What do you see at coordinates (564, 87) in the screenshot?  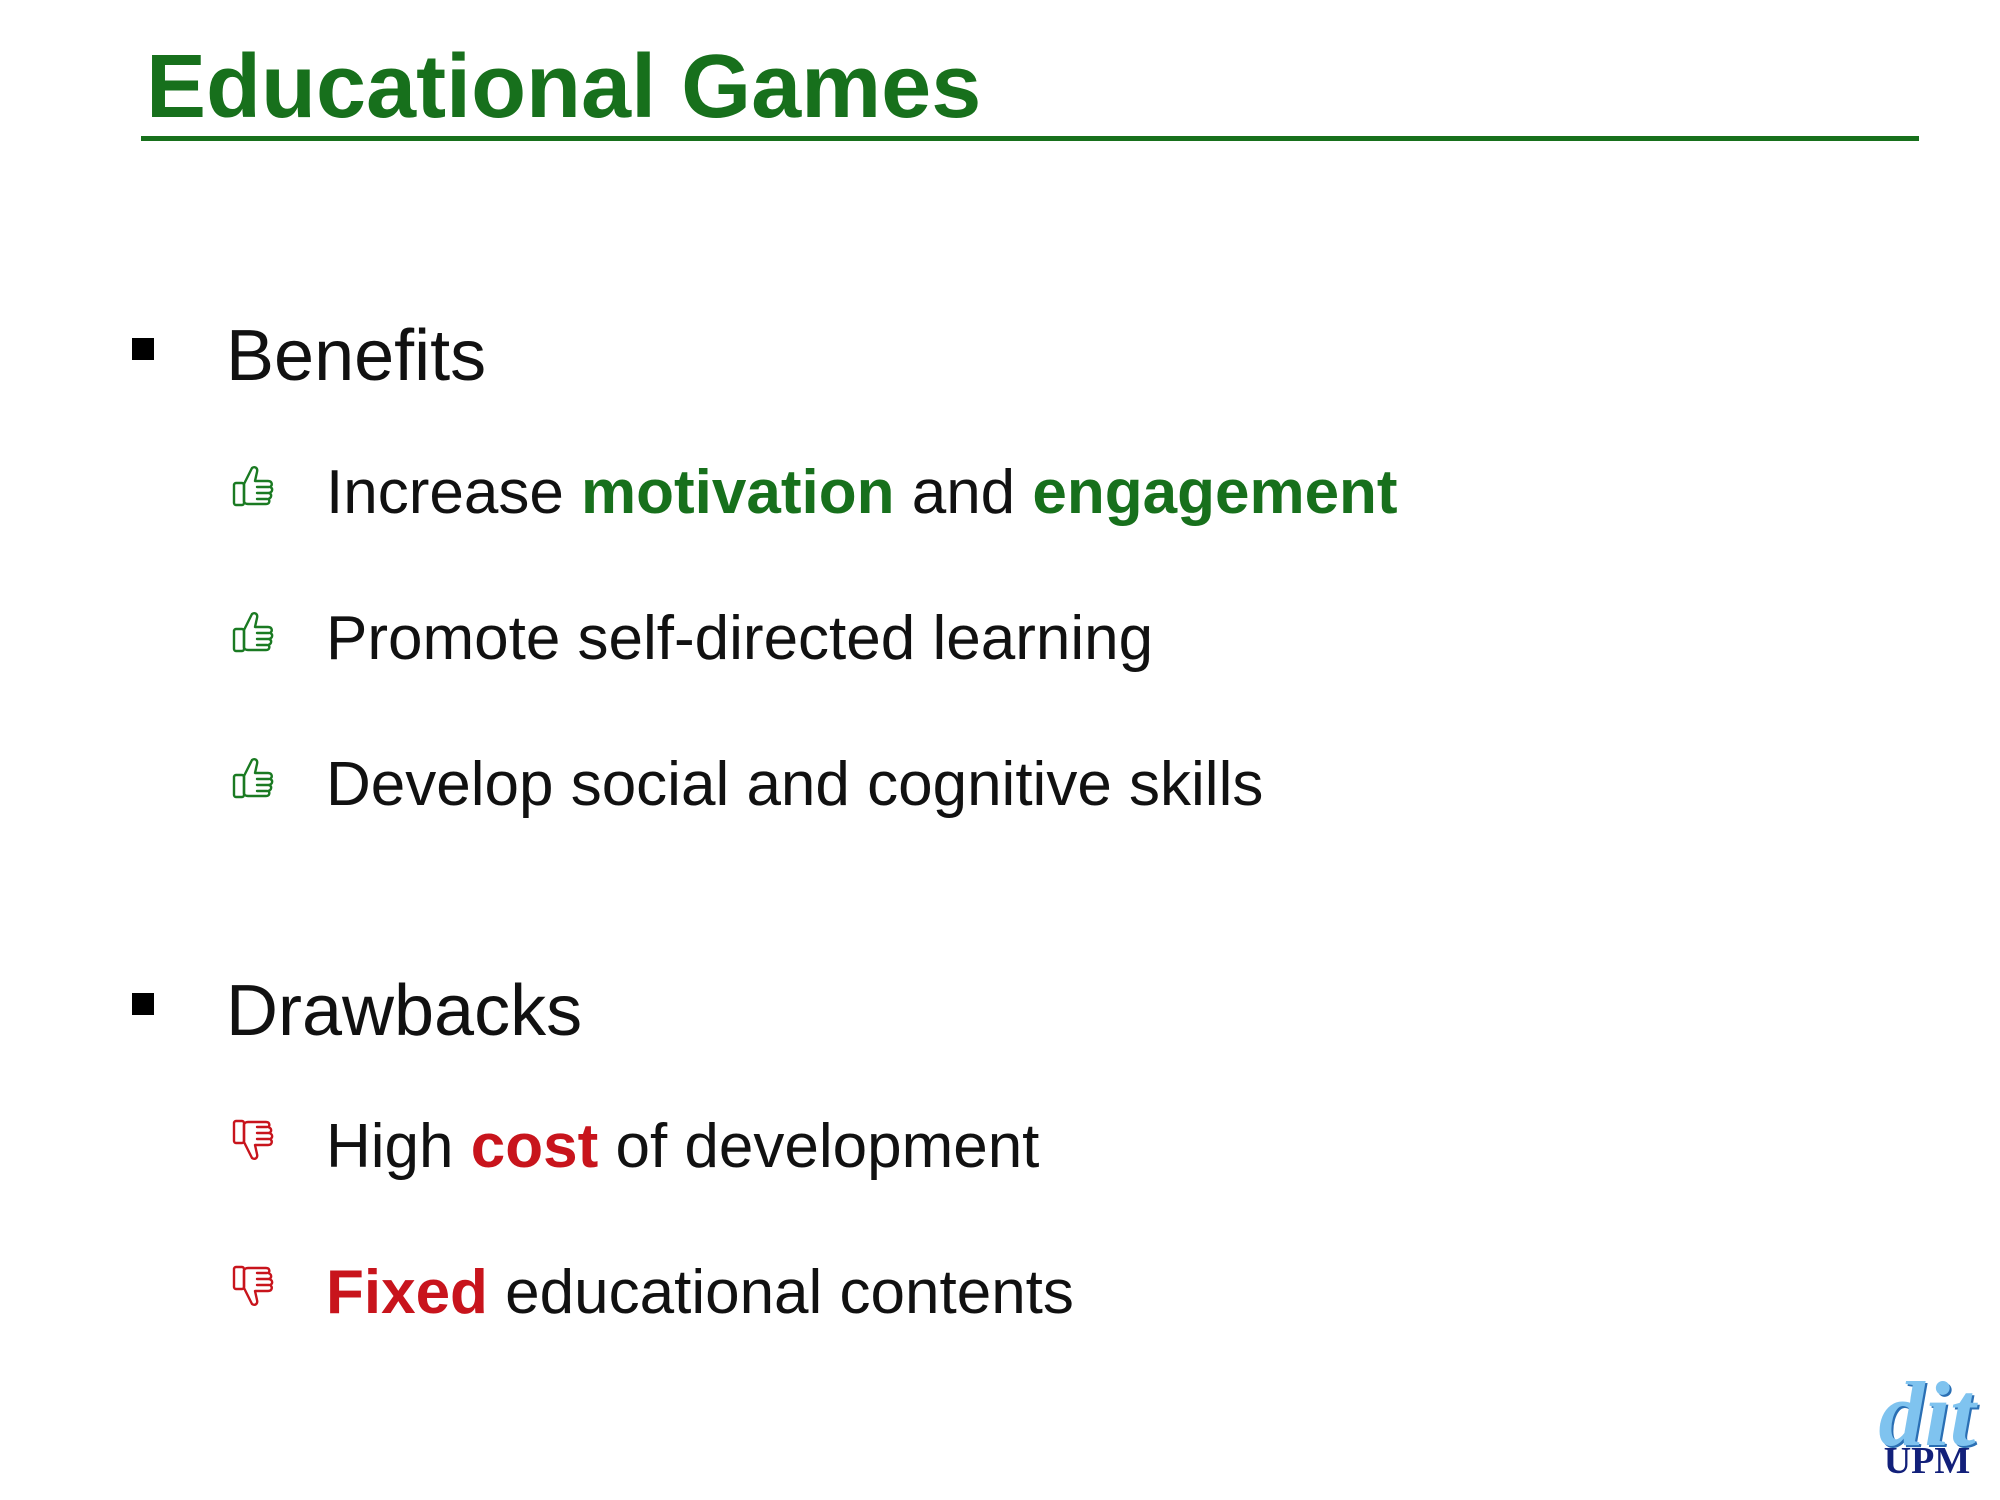 I see `slide-title: Educational Games` at bounding box center [564, 87].